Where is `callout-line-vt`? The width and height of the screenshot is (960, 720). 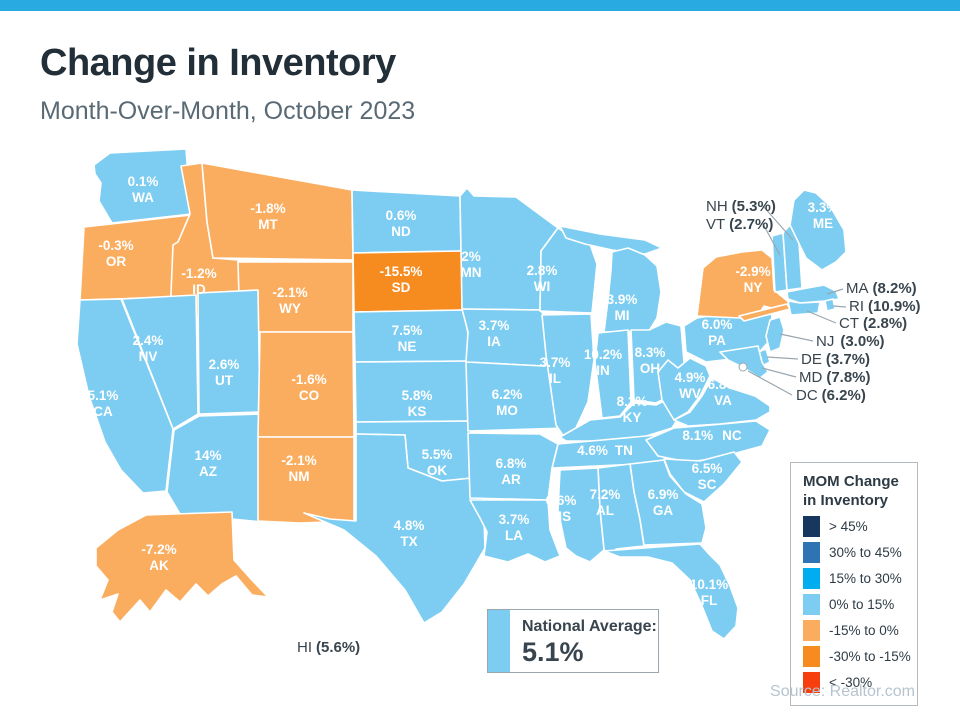
callout-line-vt is located at coordinates (771, 239).